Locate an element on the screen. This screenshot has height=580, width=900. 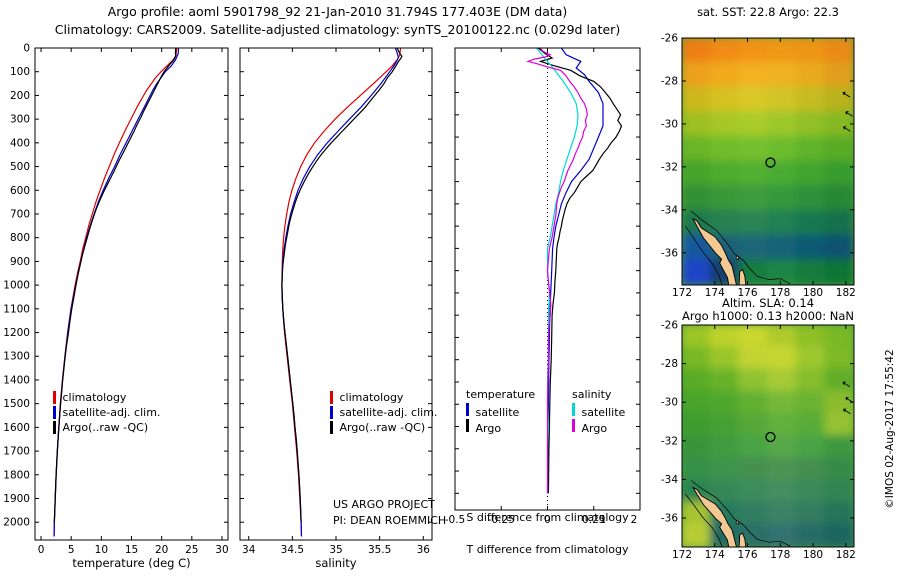
svg-text: -36 is located at coordinates (669, 519).